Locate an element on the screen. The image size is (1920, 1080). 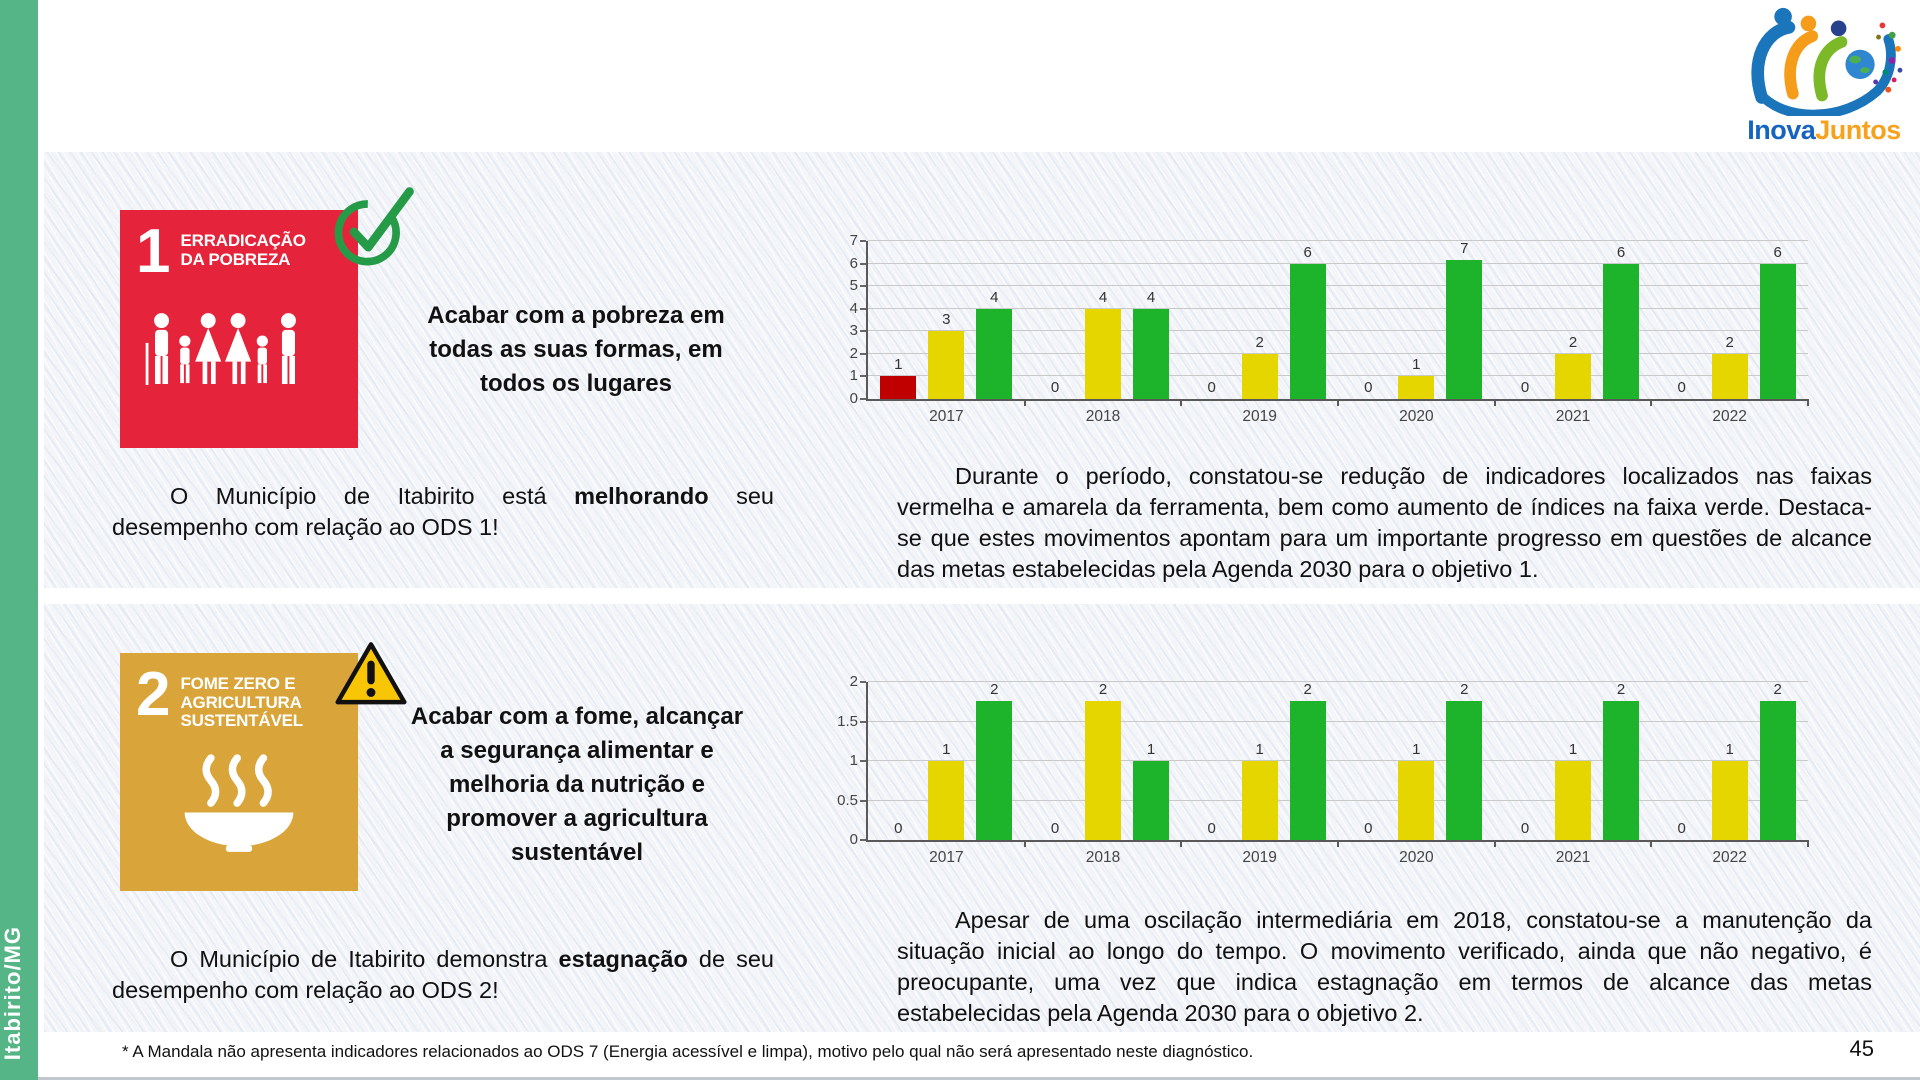
sdg1-title-line1: ERRADICAÇÃO is located at coordinates (243, 240).